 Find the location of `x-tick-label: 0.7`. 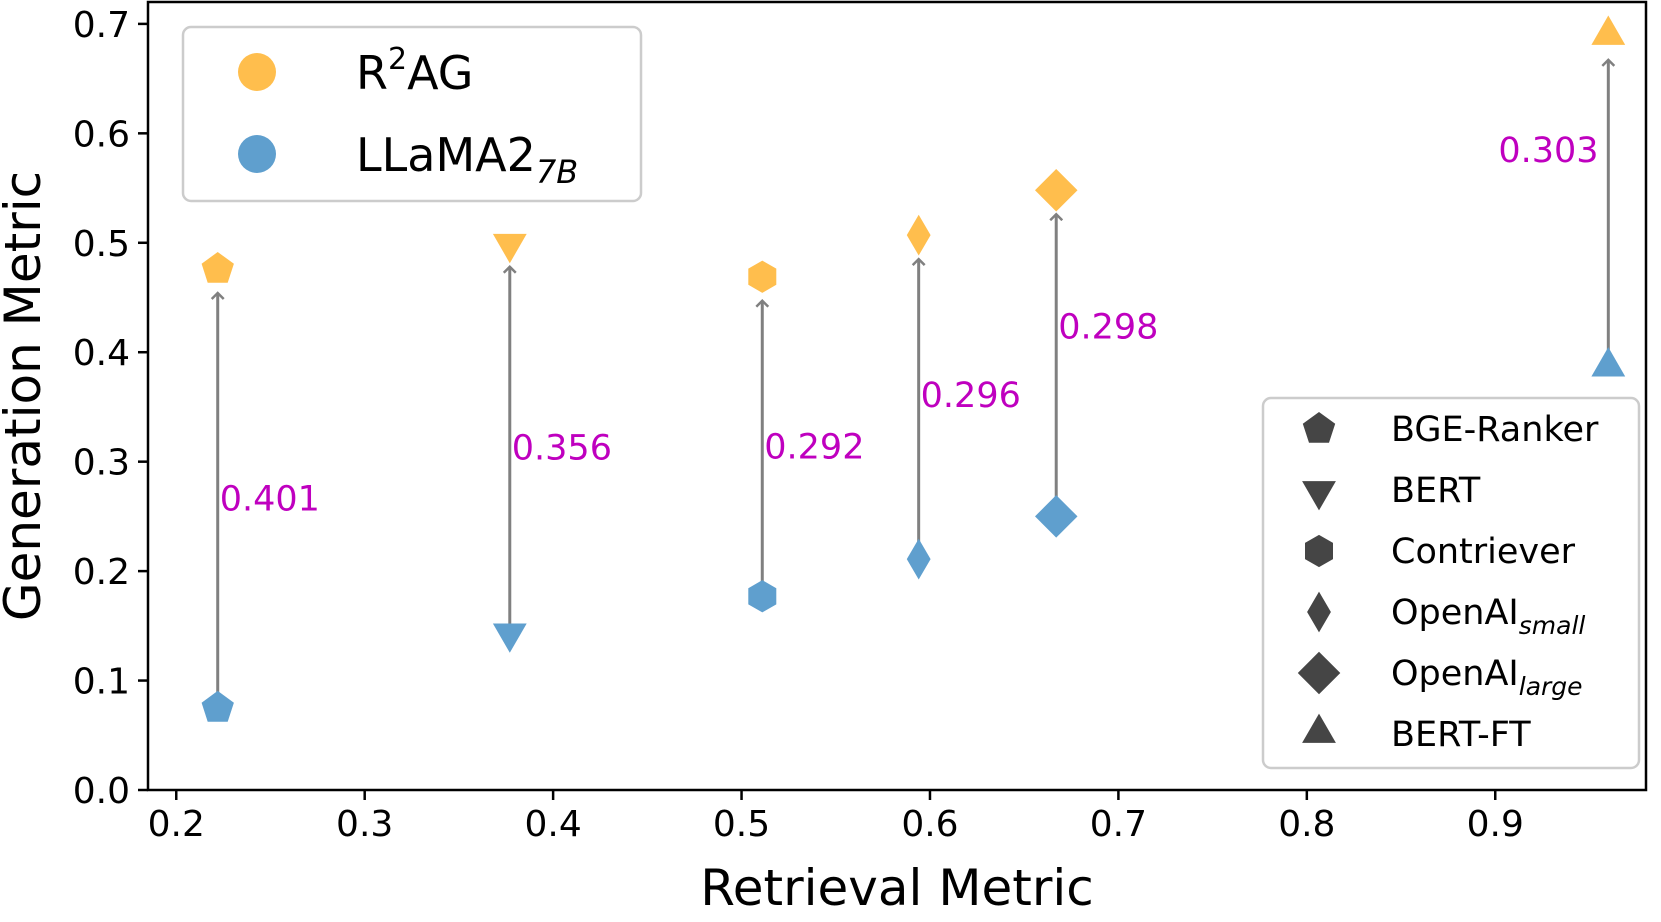

x-tick-label: 0.7 is located at coordinates (1118, 824).